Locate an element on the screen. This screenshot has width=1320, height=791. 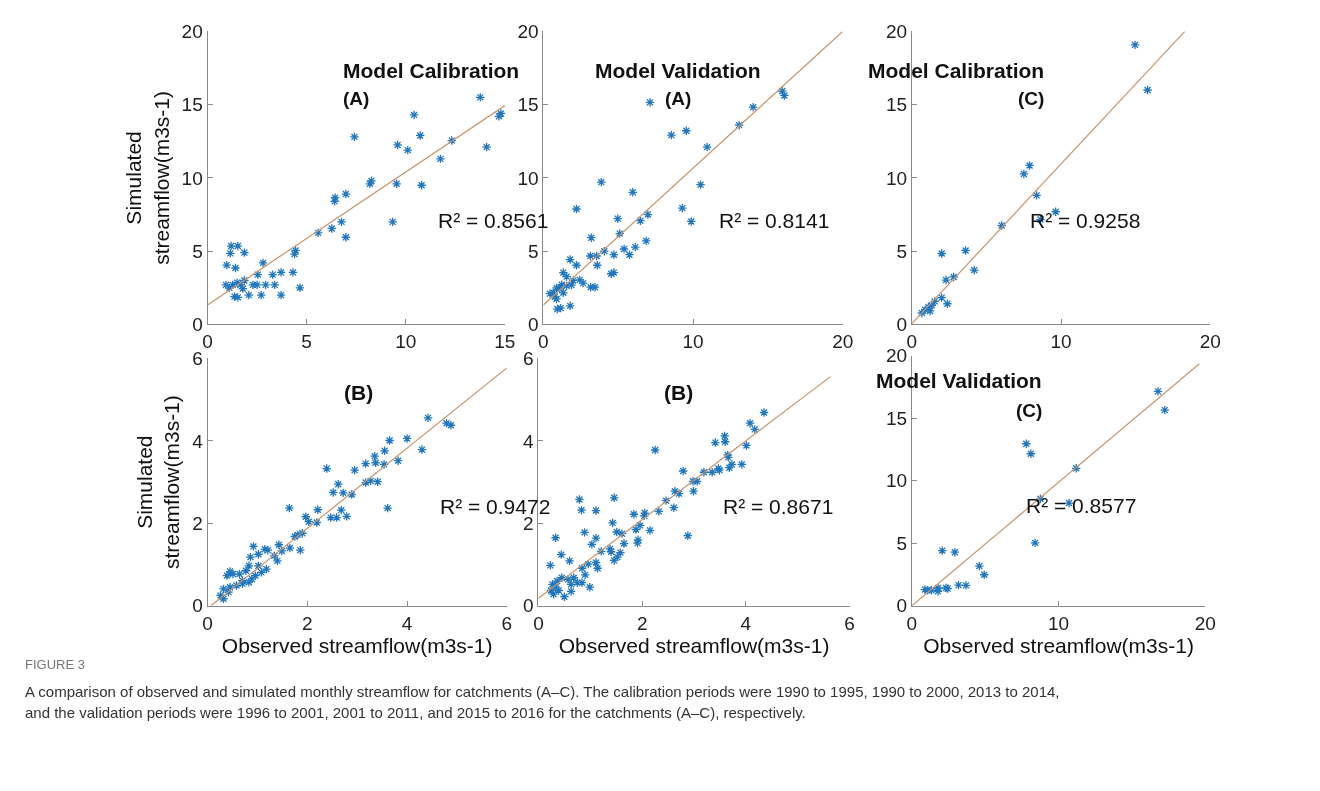
annotation: R² = 0.8561 is located at coordinates (493, 220).